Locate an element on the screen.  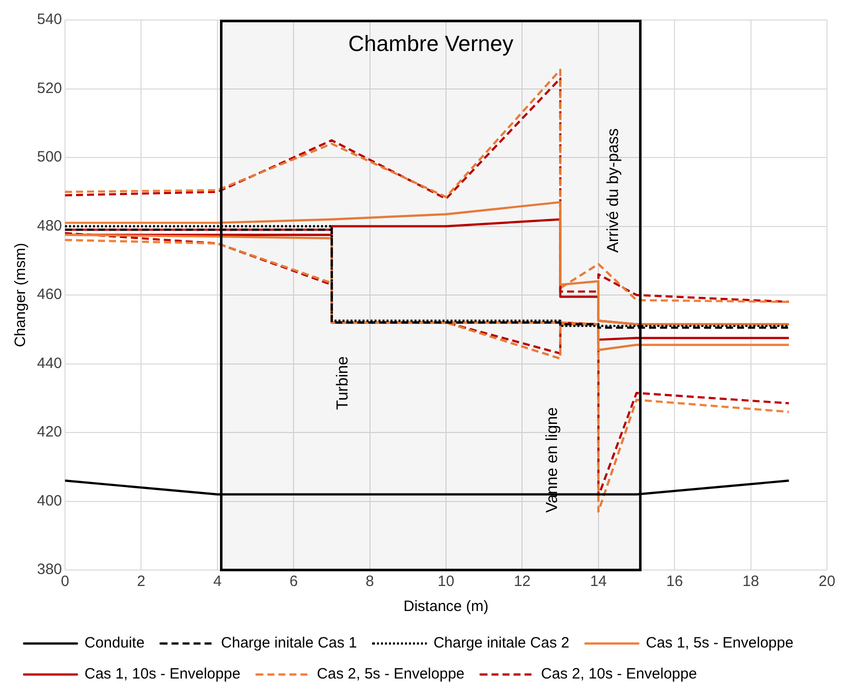
legend-label: Charge initale Cas 2 is located at coordinates (501, 643).